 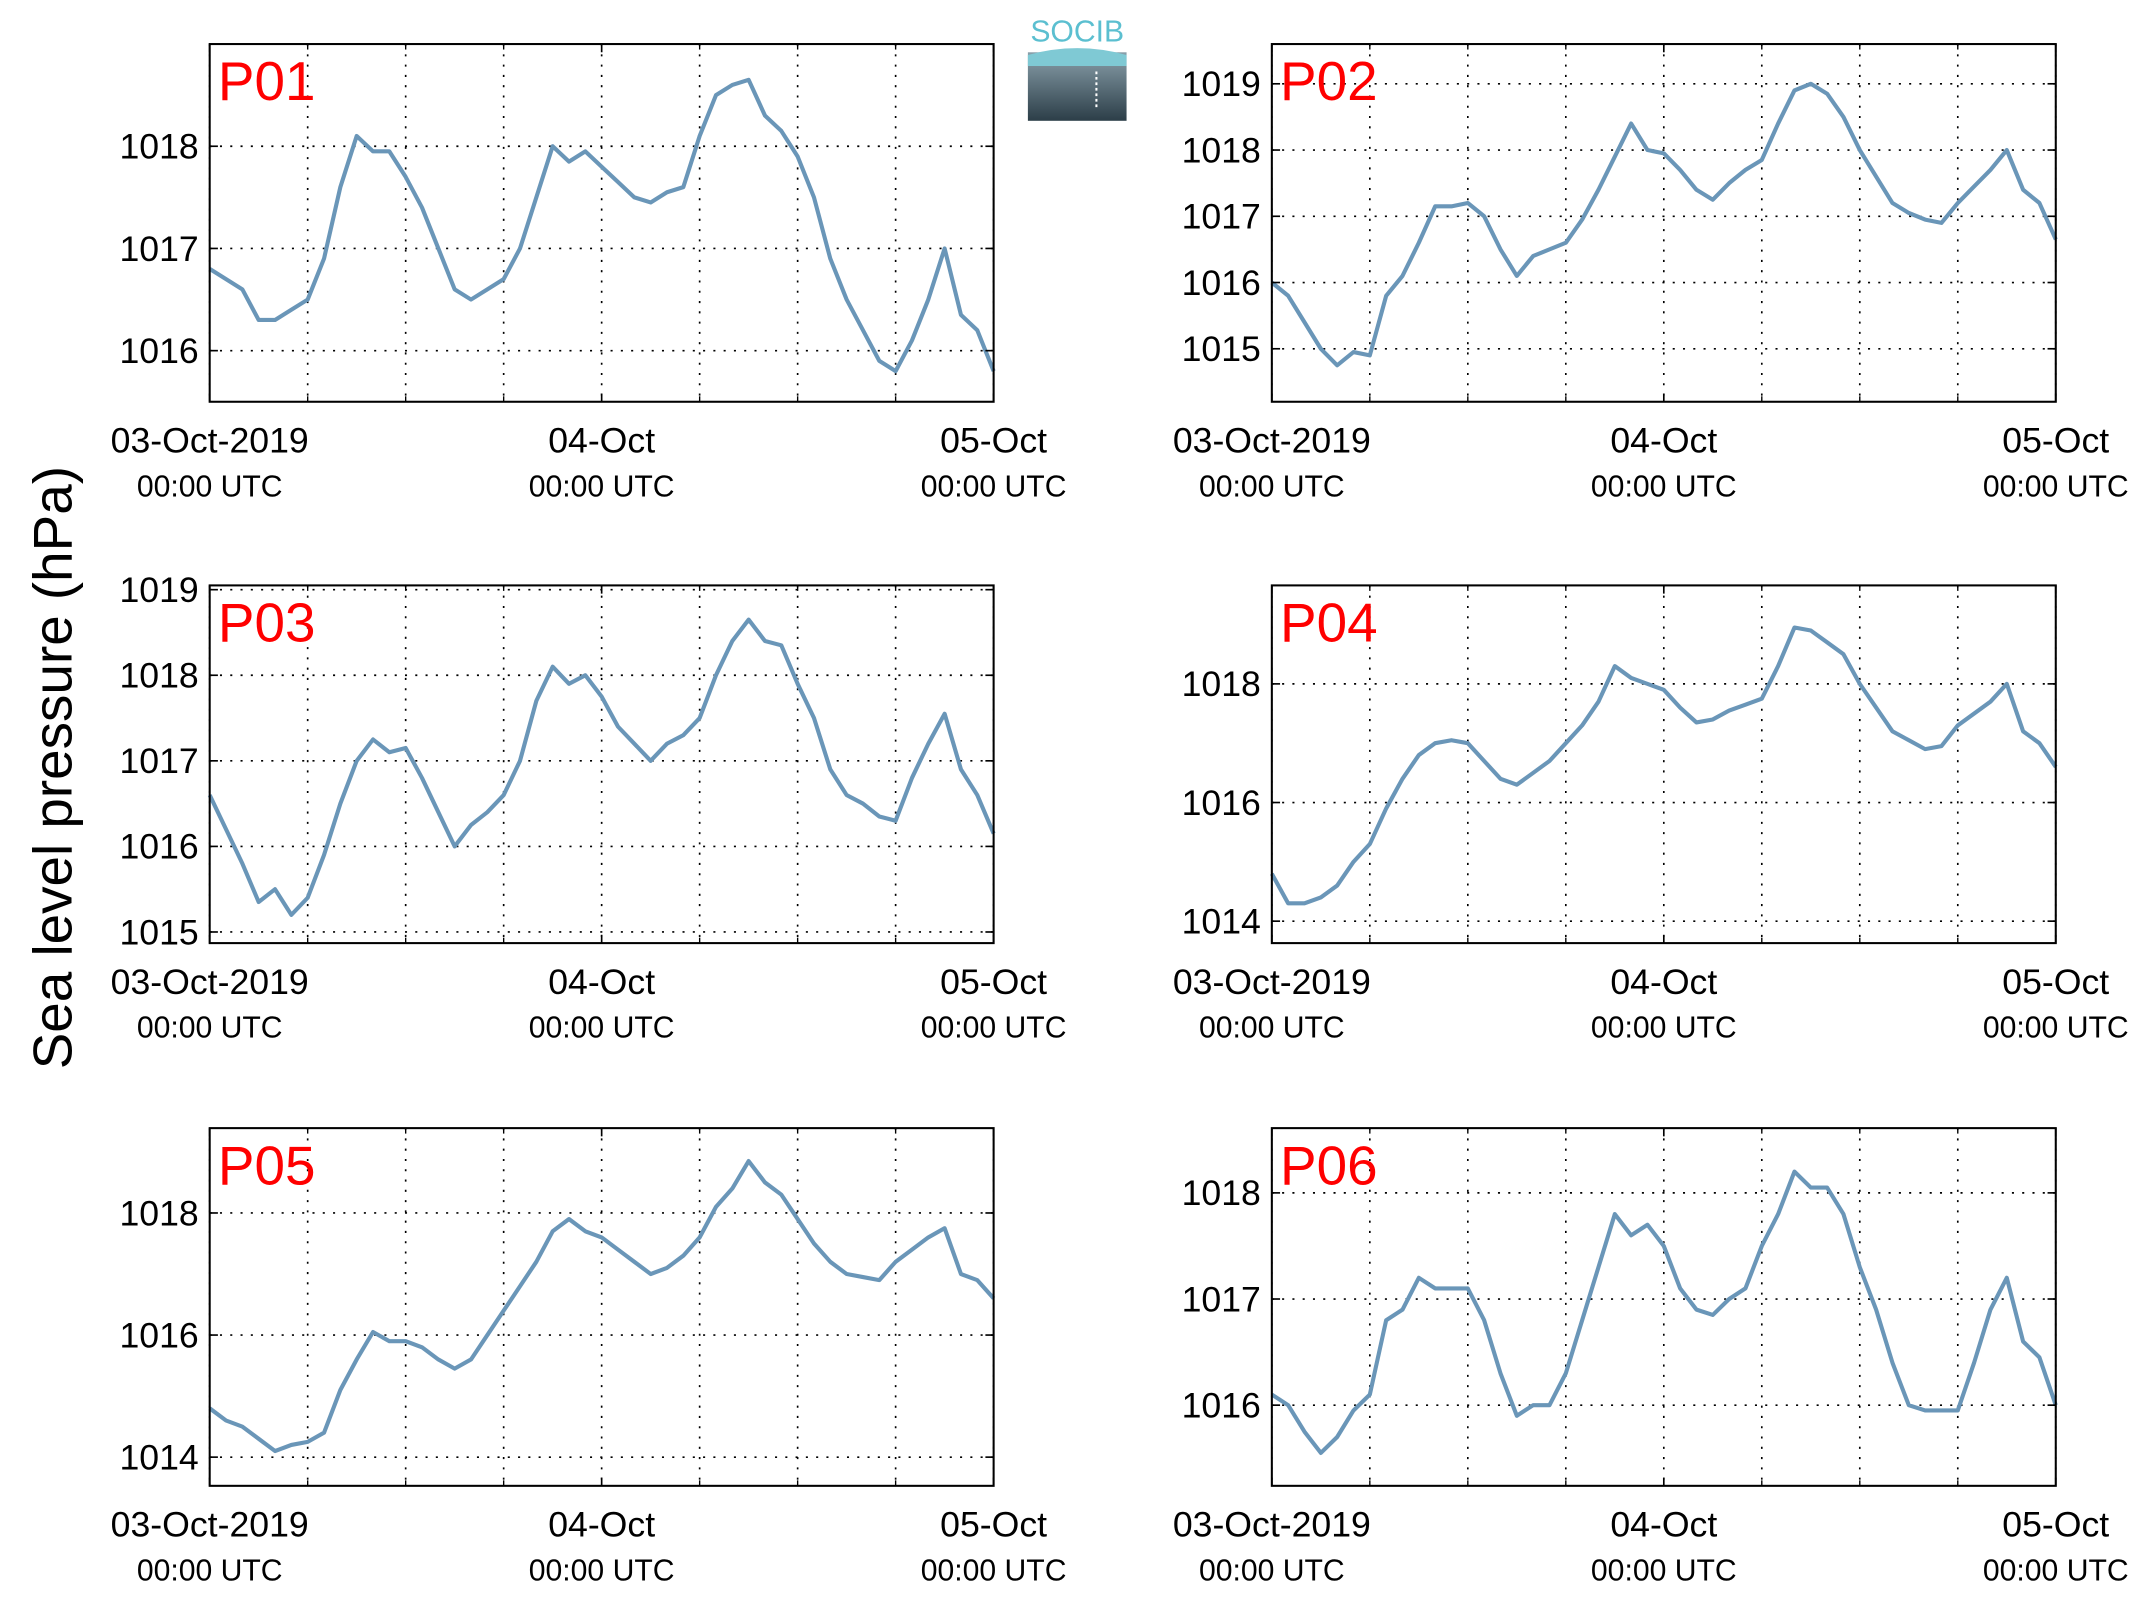 I want to click on panel-title: P03, so click(x=267, y=623).